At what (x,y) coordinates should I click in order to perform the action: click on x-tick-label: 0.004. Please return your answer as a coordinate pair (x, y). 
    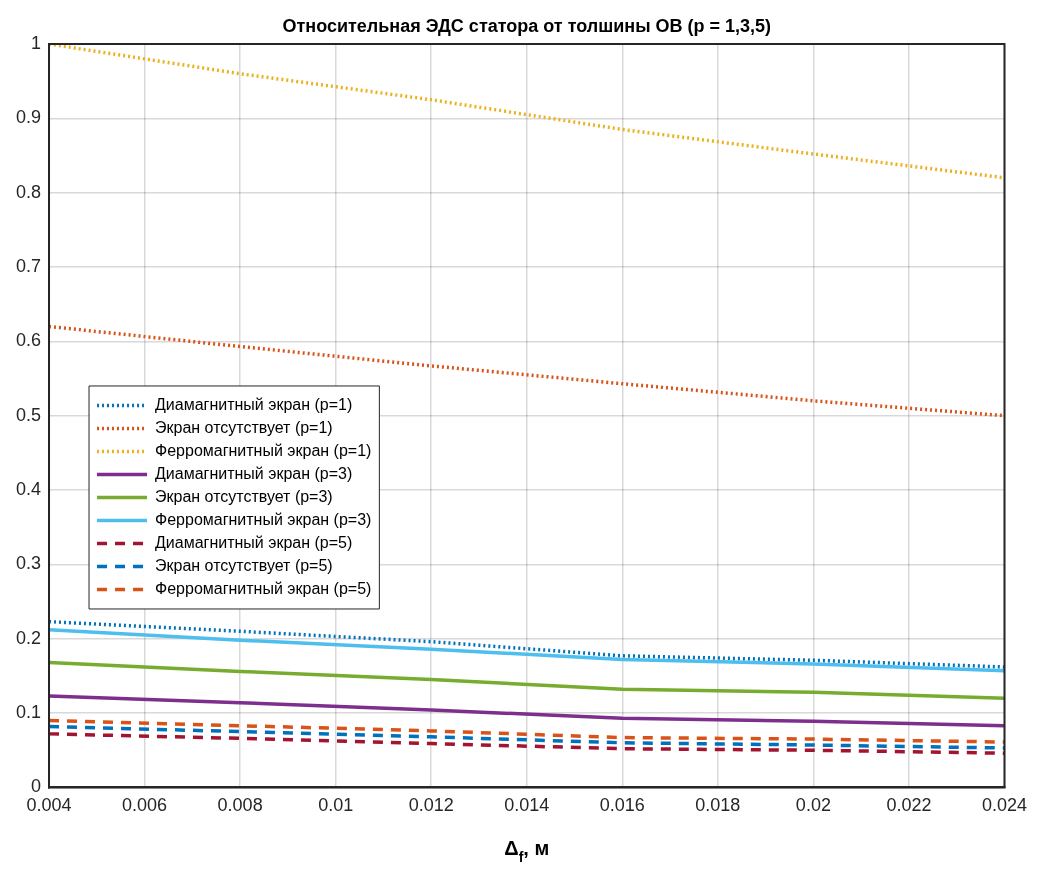
    Looking at the image, I should click on (49, 805).